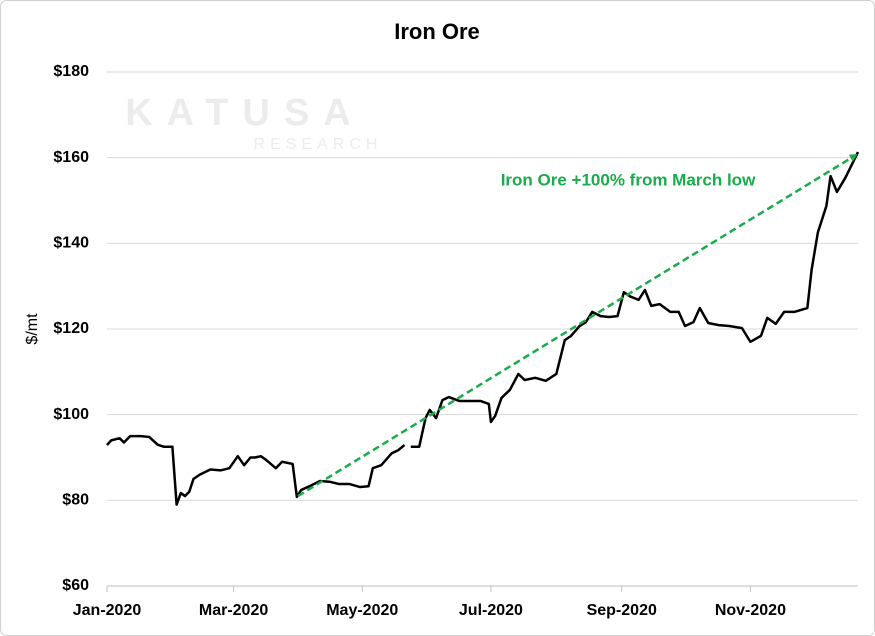  Describe the element at coordinates (491, 610) in the screenshot. I see `x-tick-label: Jul-2020` at that location.